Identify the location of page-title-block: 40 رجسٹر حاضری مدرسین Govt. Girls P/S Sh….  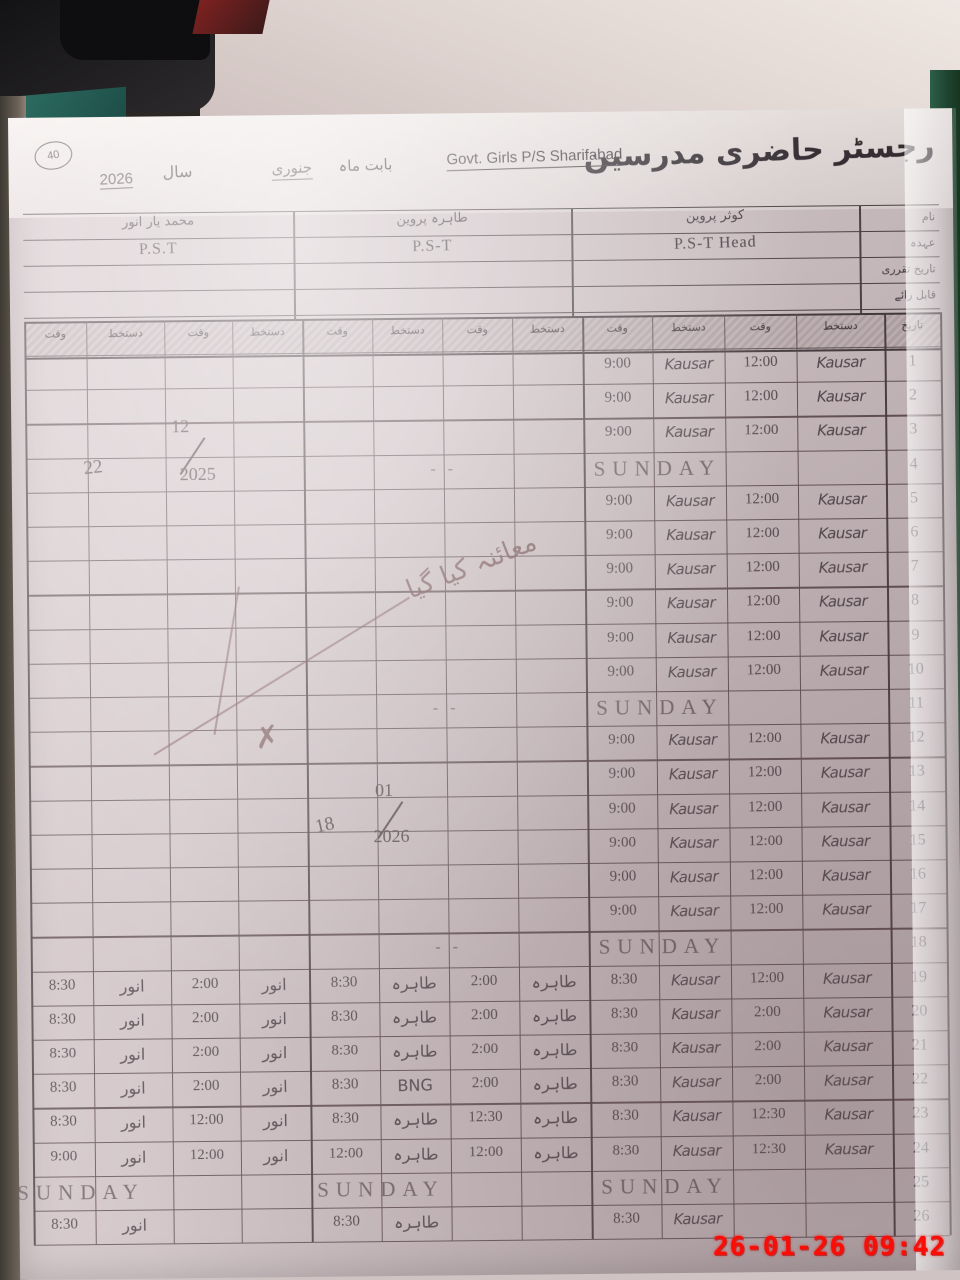
(480, 170).